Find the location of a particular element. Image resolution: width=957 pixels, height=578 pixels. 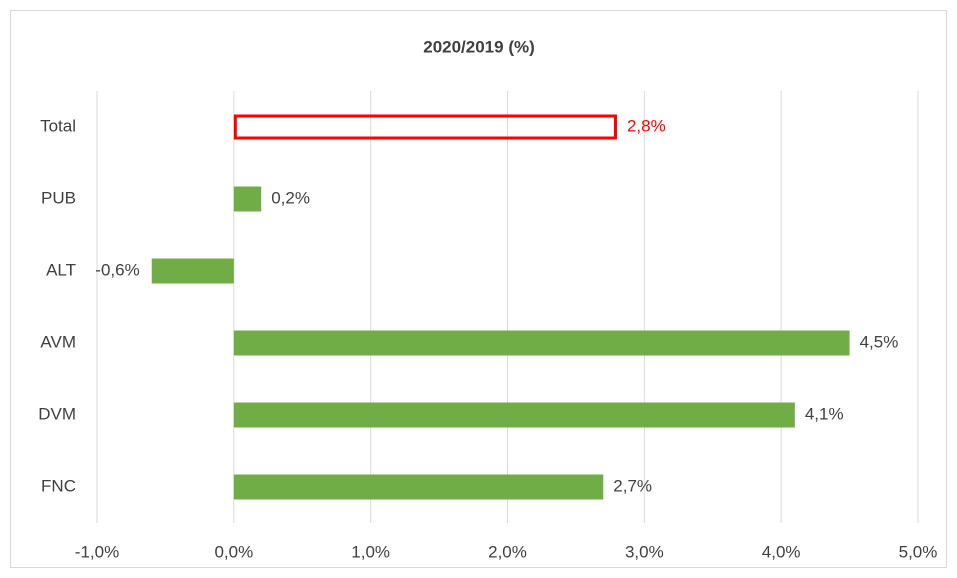

data-label: -0,6% is located at coordinates (117, 269).